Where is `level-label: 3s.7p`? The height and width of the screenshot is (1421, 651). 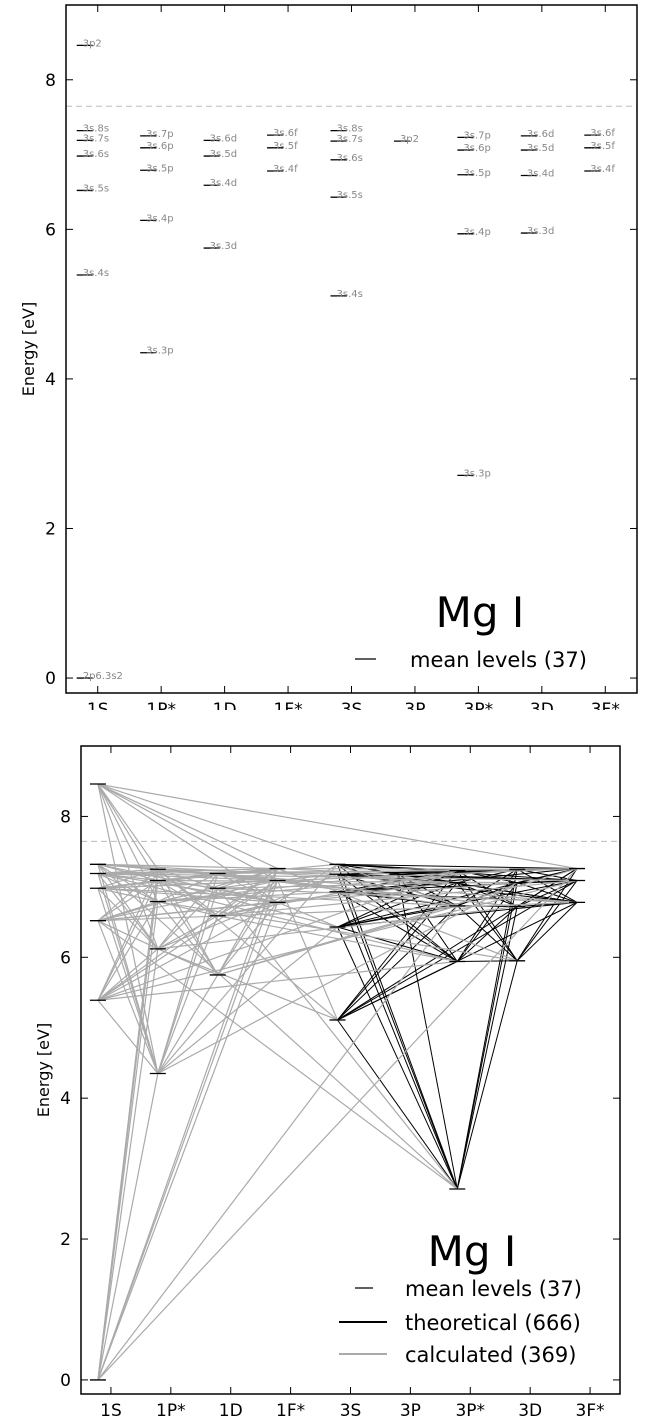
level-label: 3s.7p is located at coordinates (159, 134).